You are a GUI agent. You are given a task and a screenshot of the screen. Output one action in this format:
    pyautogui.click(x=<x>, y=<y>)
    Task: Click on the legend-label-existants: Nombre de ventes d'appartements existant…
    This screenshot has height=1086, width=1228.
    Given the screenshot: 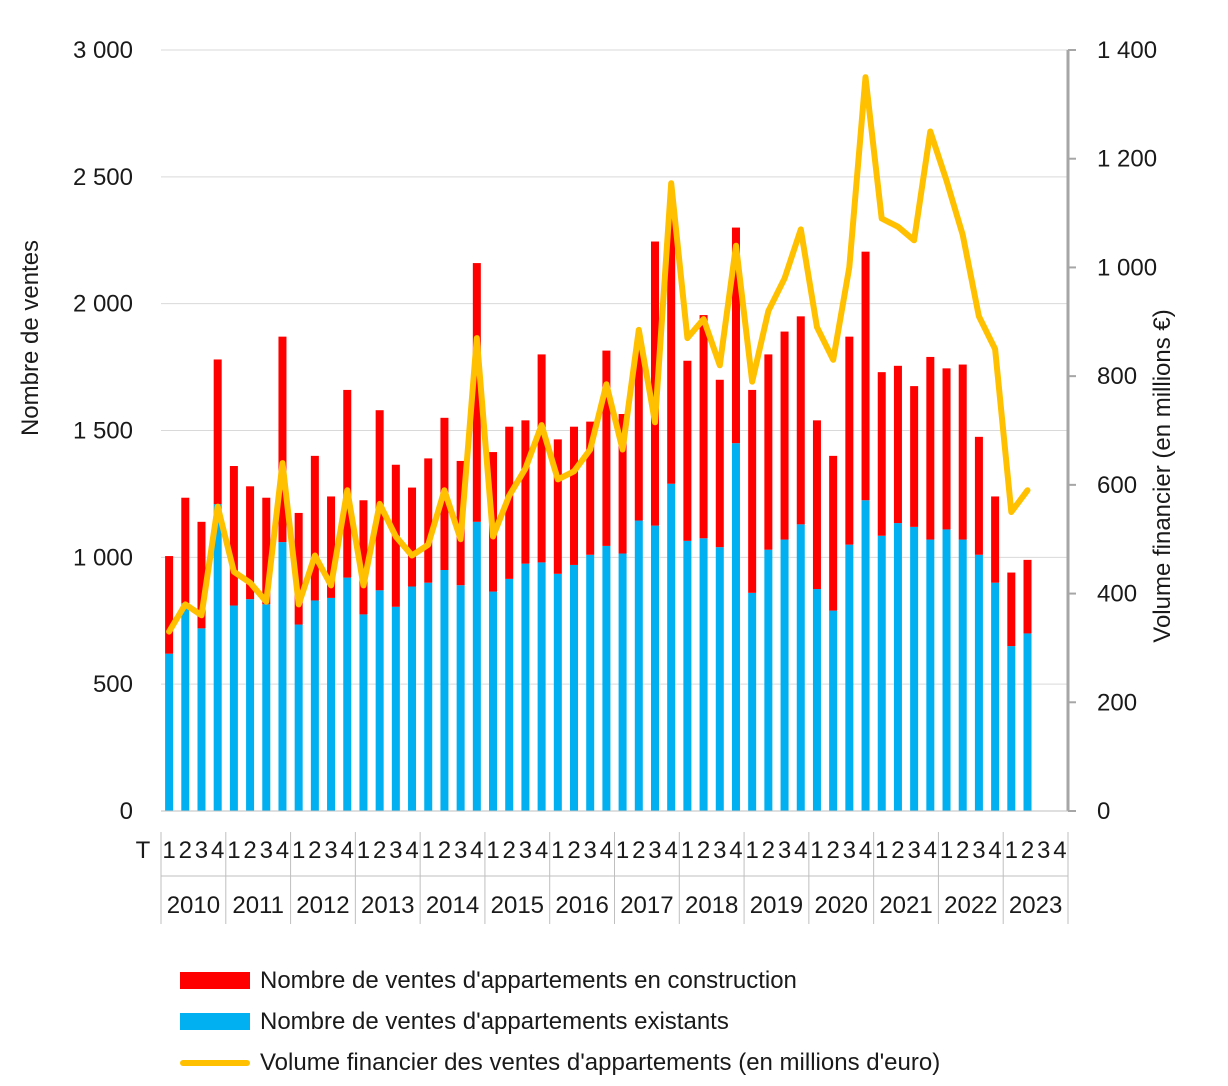 What is the action you would take?
    pyautogui.click(x=494, y=1021)
    